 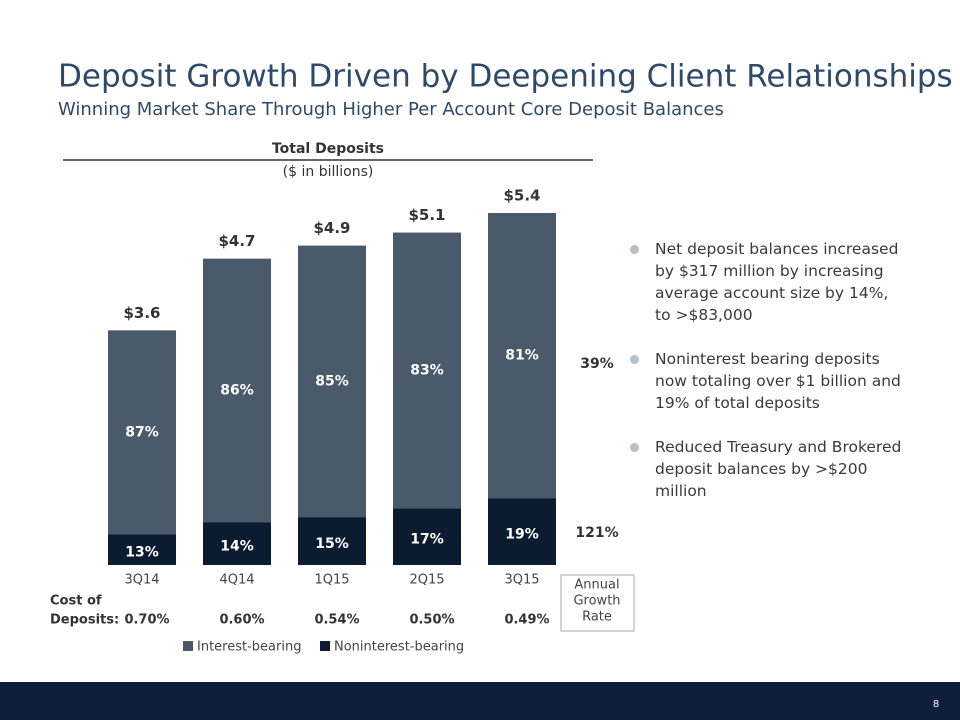 I want to click on cost-value: 0.50%, so click(x=431, y=620).